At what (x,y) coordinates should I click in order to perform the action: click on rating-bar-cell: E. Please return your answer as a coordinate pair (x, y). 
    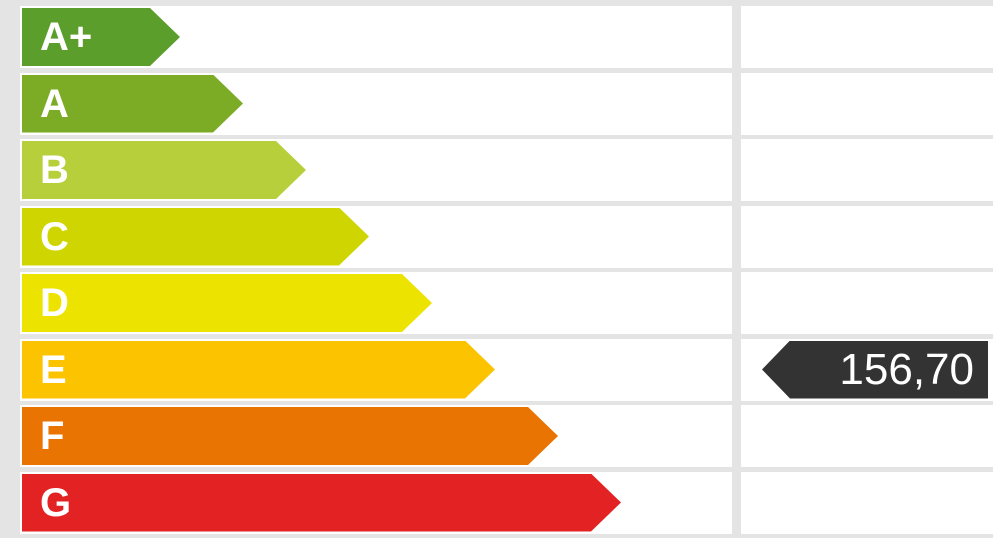
    Looking at the image, I should click on (376, 369).